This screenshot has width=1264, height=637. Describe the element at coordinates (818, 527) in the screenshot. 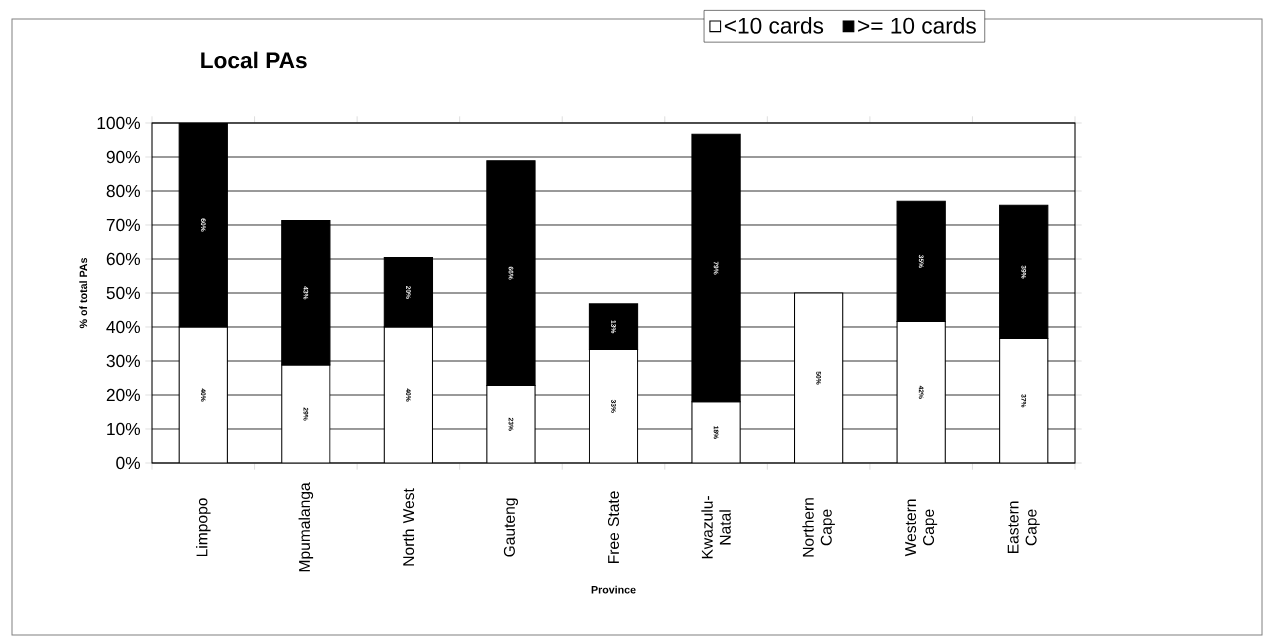

I see `x-tick-label: Northern Cape` at that location.